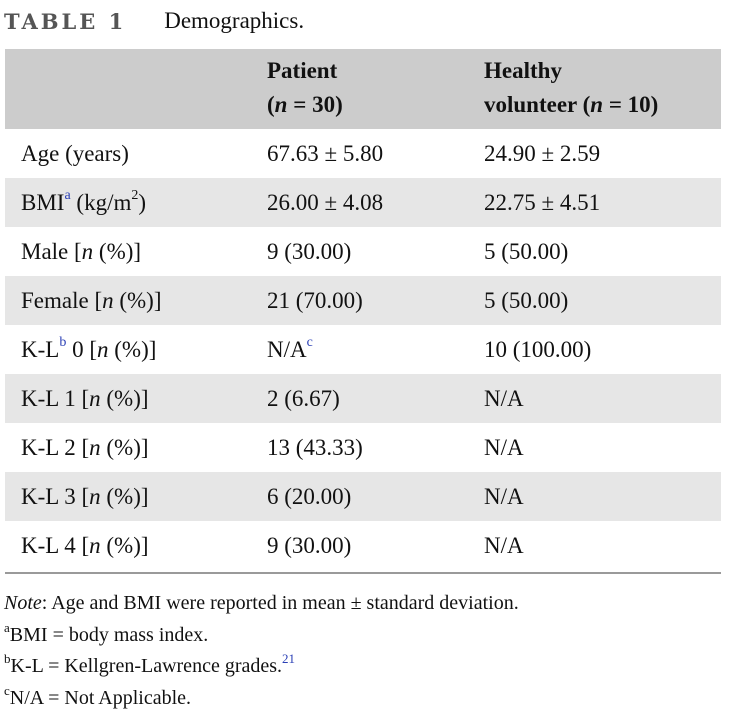  I want to click on patient-cell: 2 (6.67), so click(303, 398).